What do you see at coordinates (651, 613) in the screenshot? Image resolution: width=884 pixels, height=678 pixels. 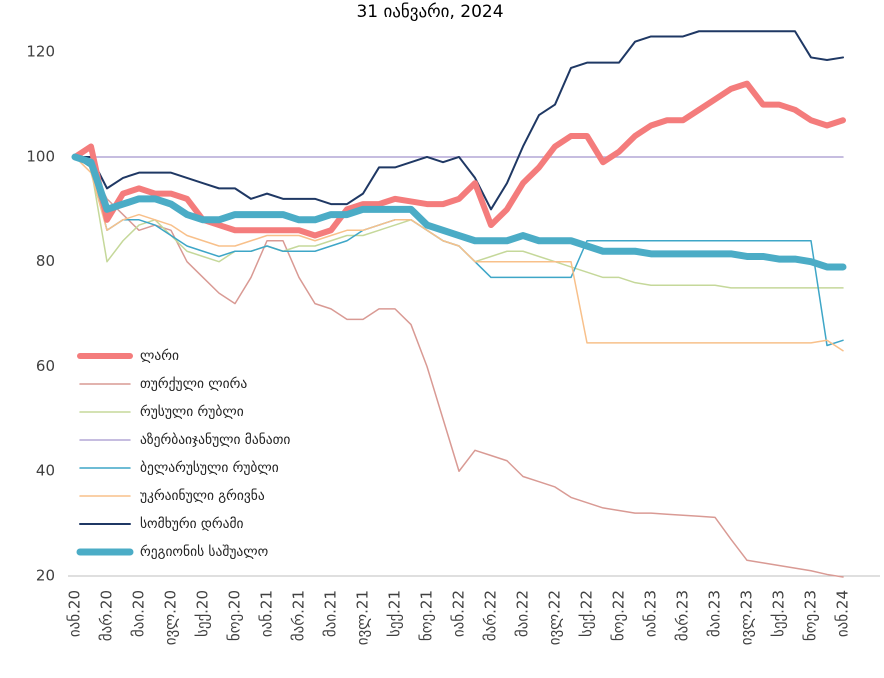 I see `x-tick-label: იან.23` at bounding box center [651, 613].